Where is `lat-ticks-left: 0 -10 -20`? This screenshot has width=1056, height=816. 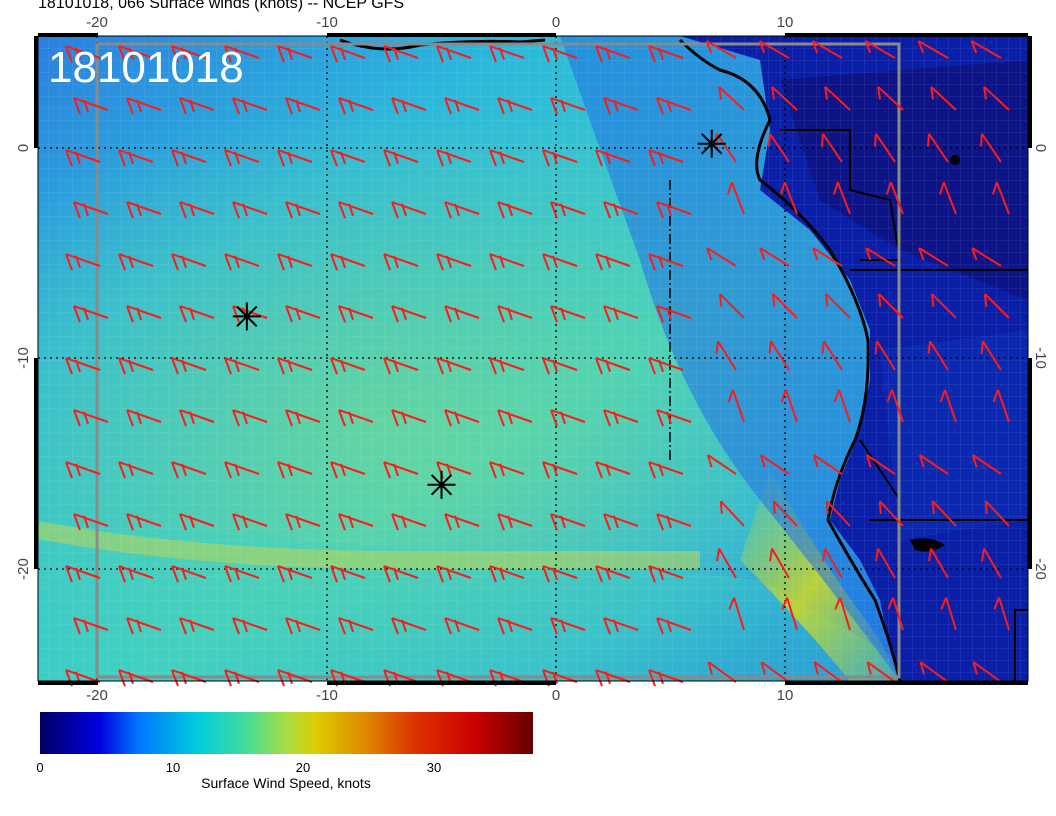
lat-ticks-left: 0 -10 -20 is located at coordinates (23, 362).